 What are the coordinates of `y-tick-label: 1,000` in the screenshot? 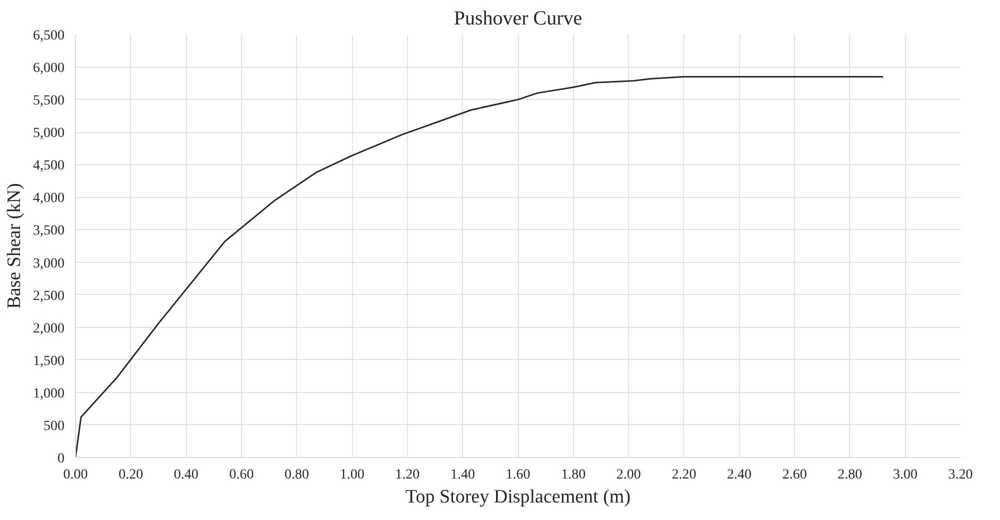 It's located at (48, 394).